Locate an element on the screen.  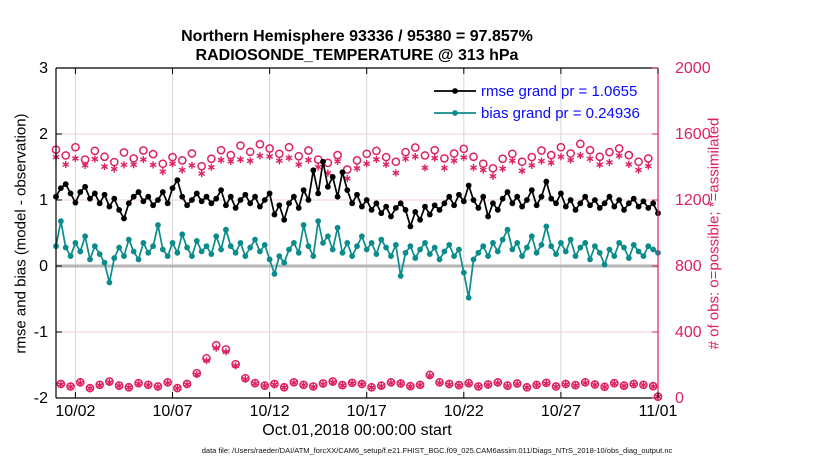
bias-line is located at coordinates (357, 259).